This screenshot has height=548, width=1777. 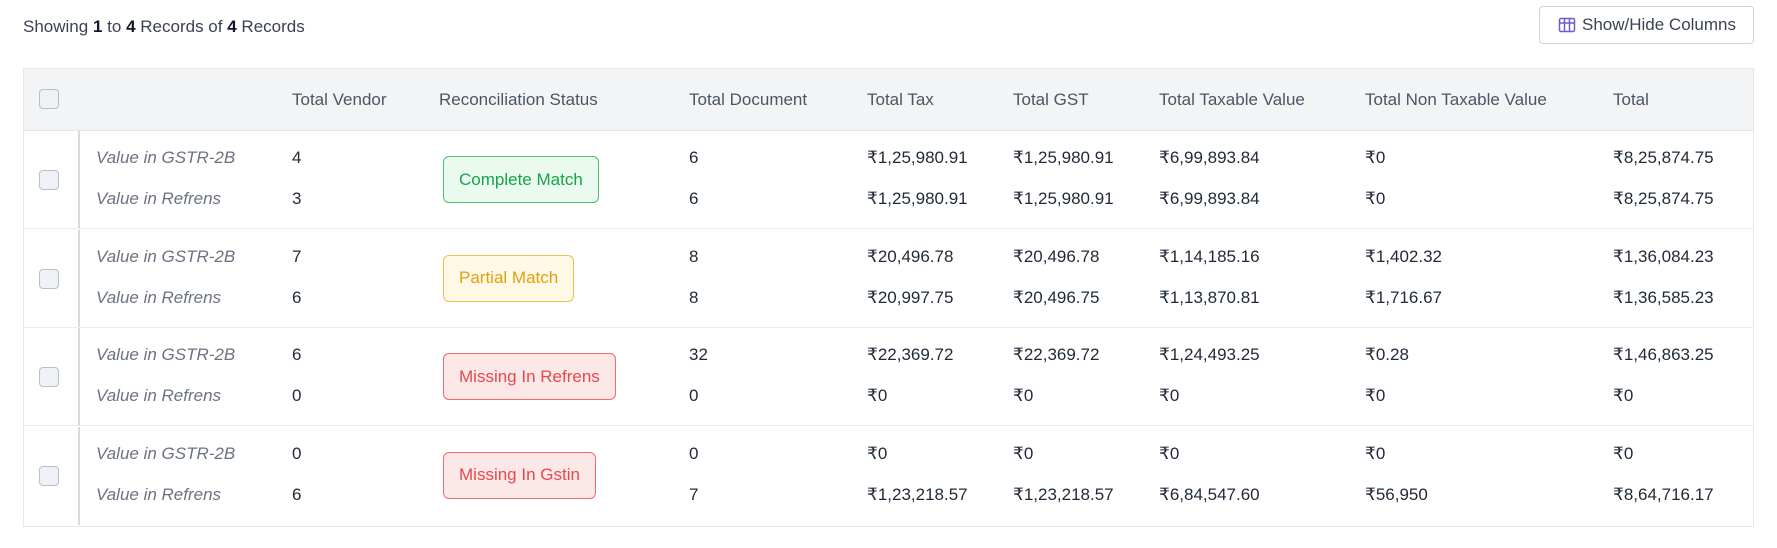 I want to click on cell-document: 7, so click(x=694, y=494).